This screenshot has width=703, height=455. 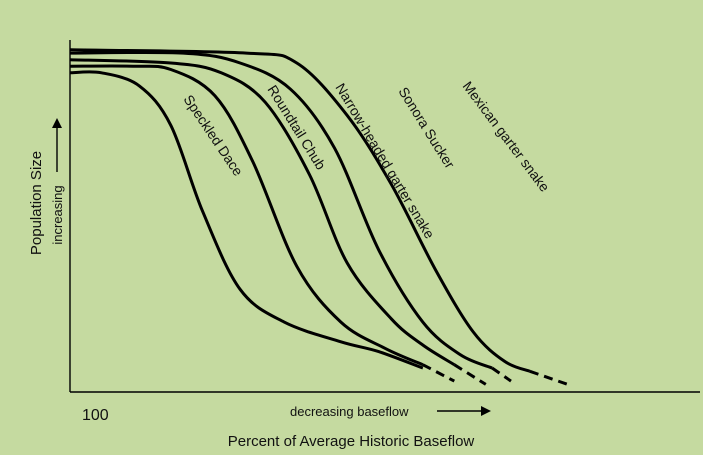 What do you see at coordinates (351, 441) in the screenshot?
I see `x-axis-title: Percent of Average Historic Baseflow` at bounding box center [351, 441].